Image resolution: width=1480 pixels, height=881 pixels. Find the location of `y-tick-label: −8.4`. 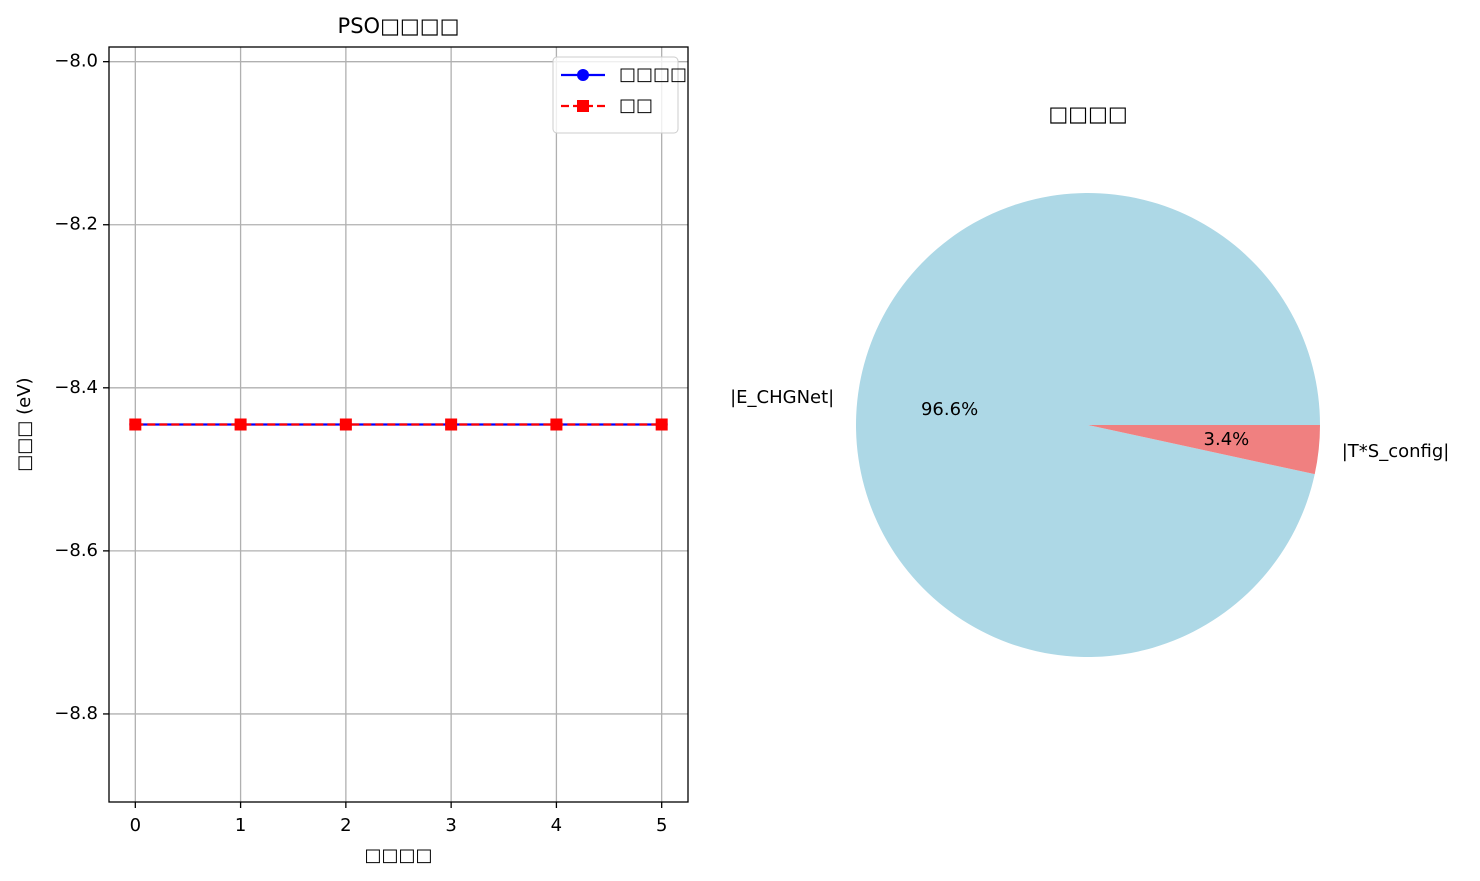

y-tick-label: −8.4 is located at coordinates (76, 387).